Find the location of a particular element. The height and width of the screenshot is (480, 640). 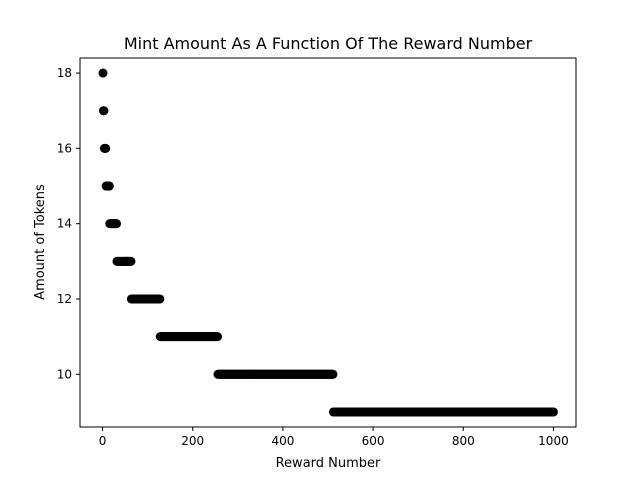

y-tick-label: 10 is located at coordinates (64, 374).